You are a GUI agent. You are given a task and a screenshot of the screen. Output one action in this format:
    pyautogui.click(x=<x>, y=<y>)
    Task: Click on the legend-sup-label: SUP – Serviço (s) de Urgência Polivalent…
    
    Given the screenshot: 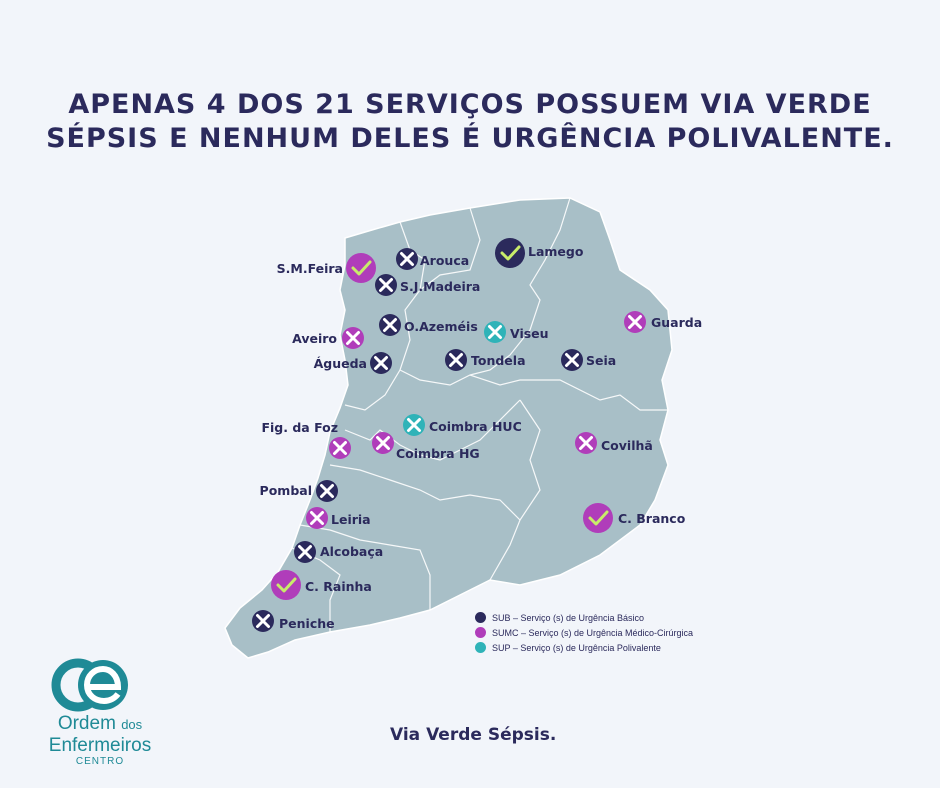 What is the action you would take?
    pyautogui.click(x=576, y=647)
    